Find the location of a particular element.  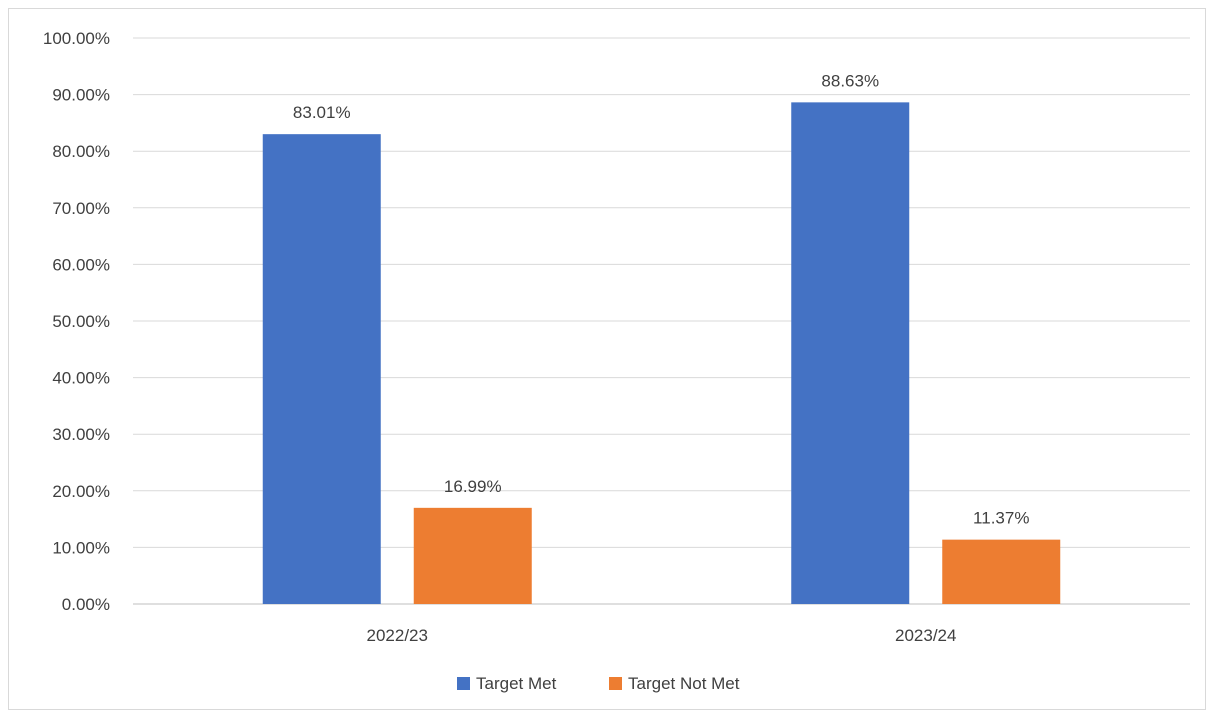

y-tick-label: 60.00% is located at coordinates (81, 264).